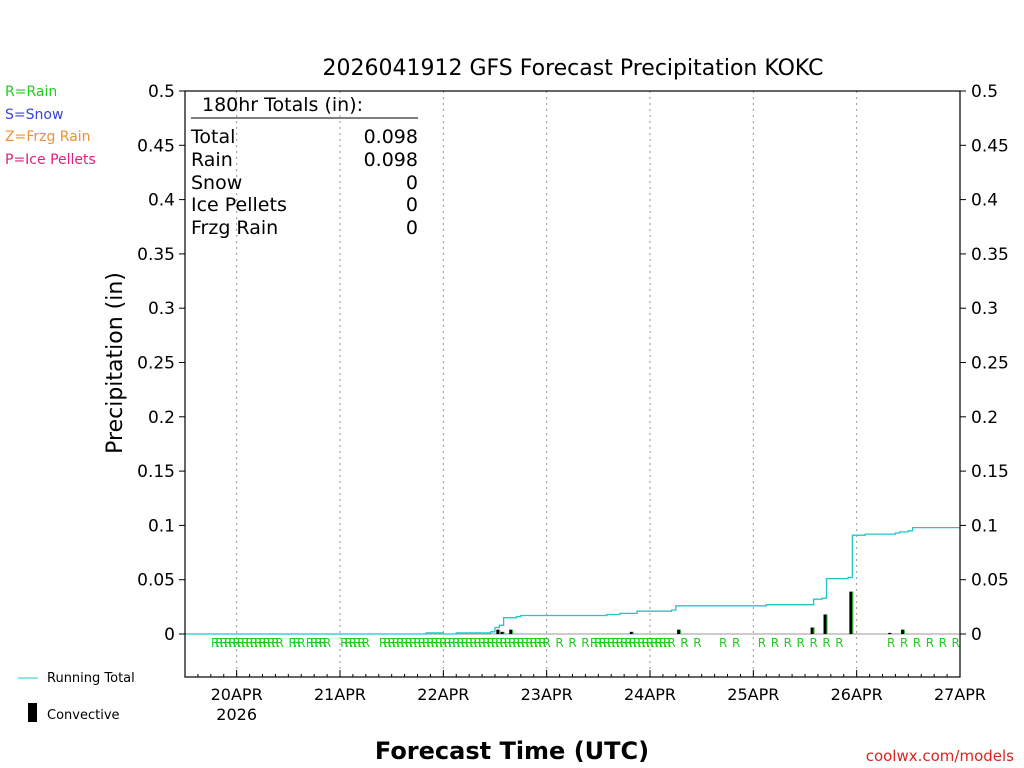 The image size is (1024, 768). I want to click on y-tick-label-right: 0.25, so click(990, 364).